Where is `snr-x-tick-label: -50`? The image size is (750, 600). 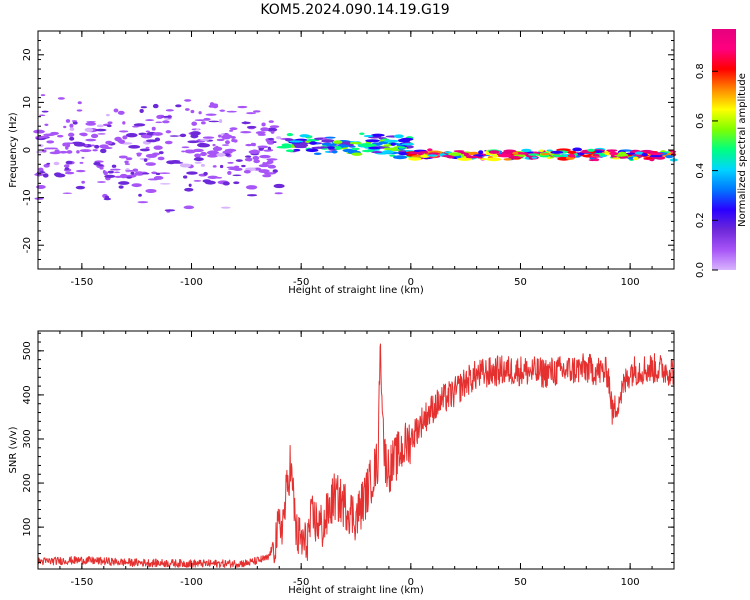 snr-x-tick-label: -50 is located at coordinates (301, 582).